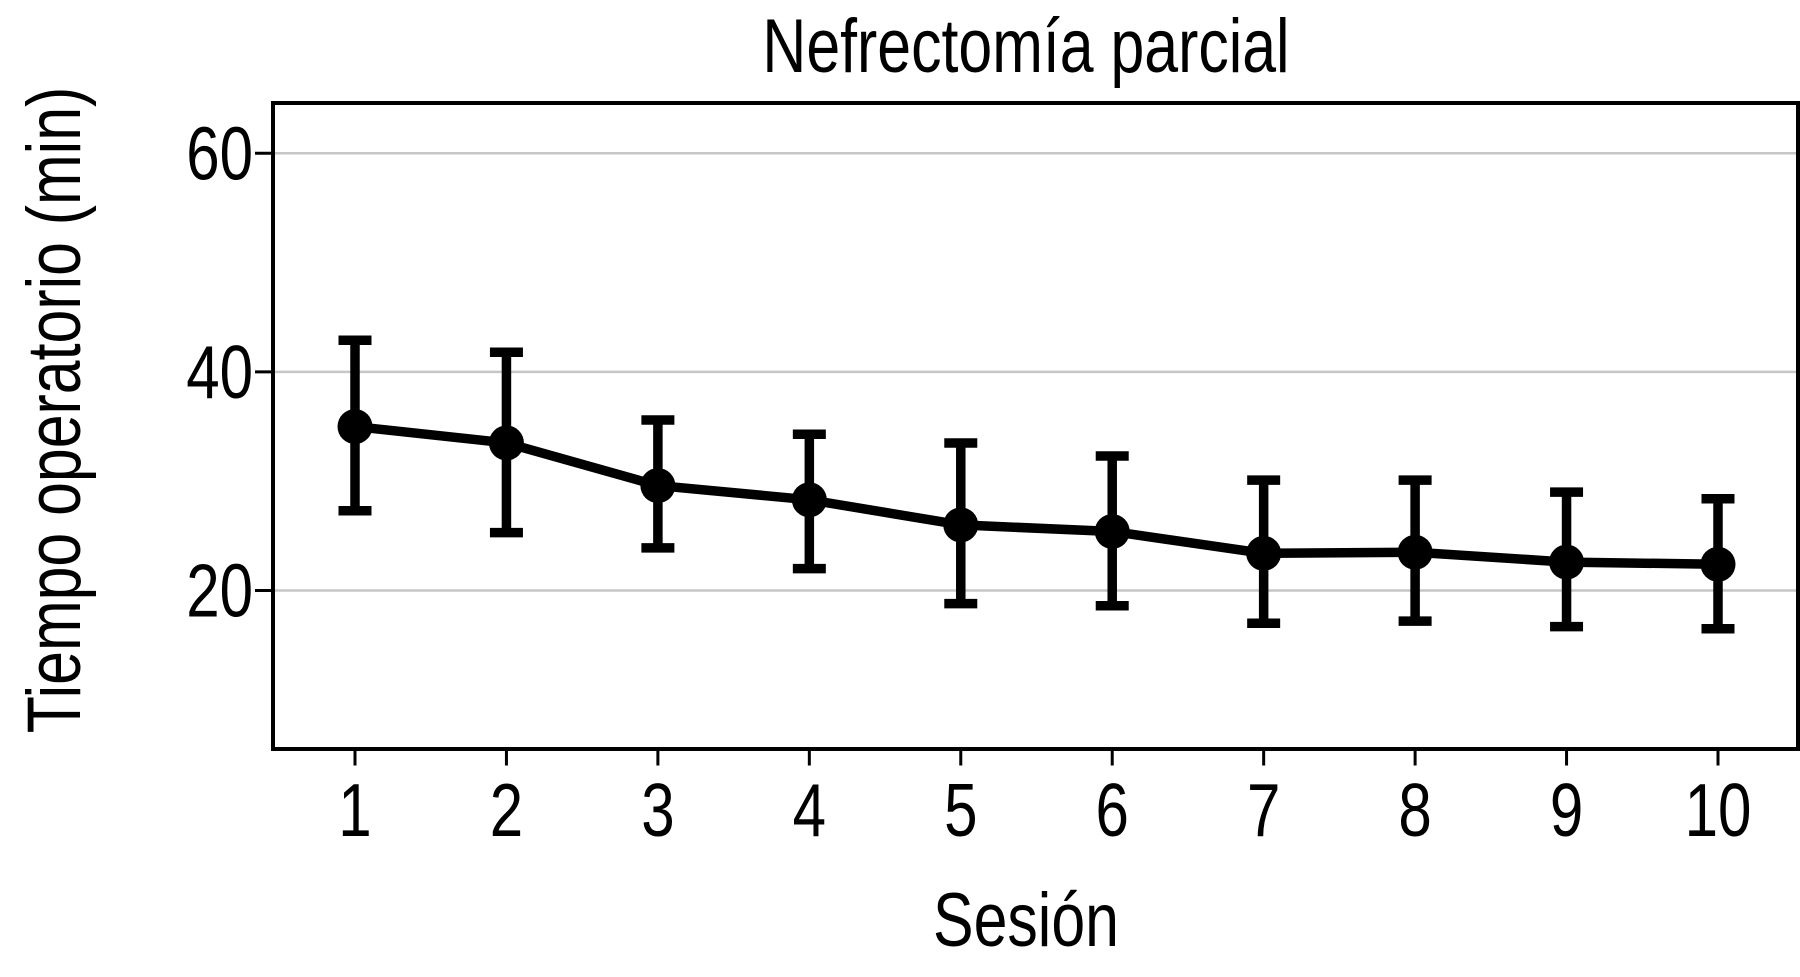 The width and height of the screenshot is (1800, 977). Describe the element at coordinates (54, 410) in the screenshot. I see `y-axis-label: Tiempo operatorio (min)` at that location.